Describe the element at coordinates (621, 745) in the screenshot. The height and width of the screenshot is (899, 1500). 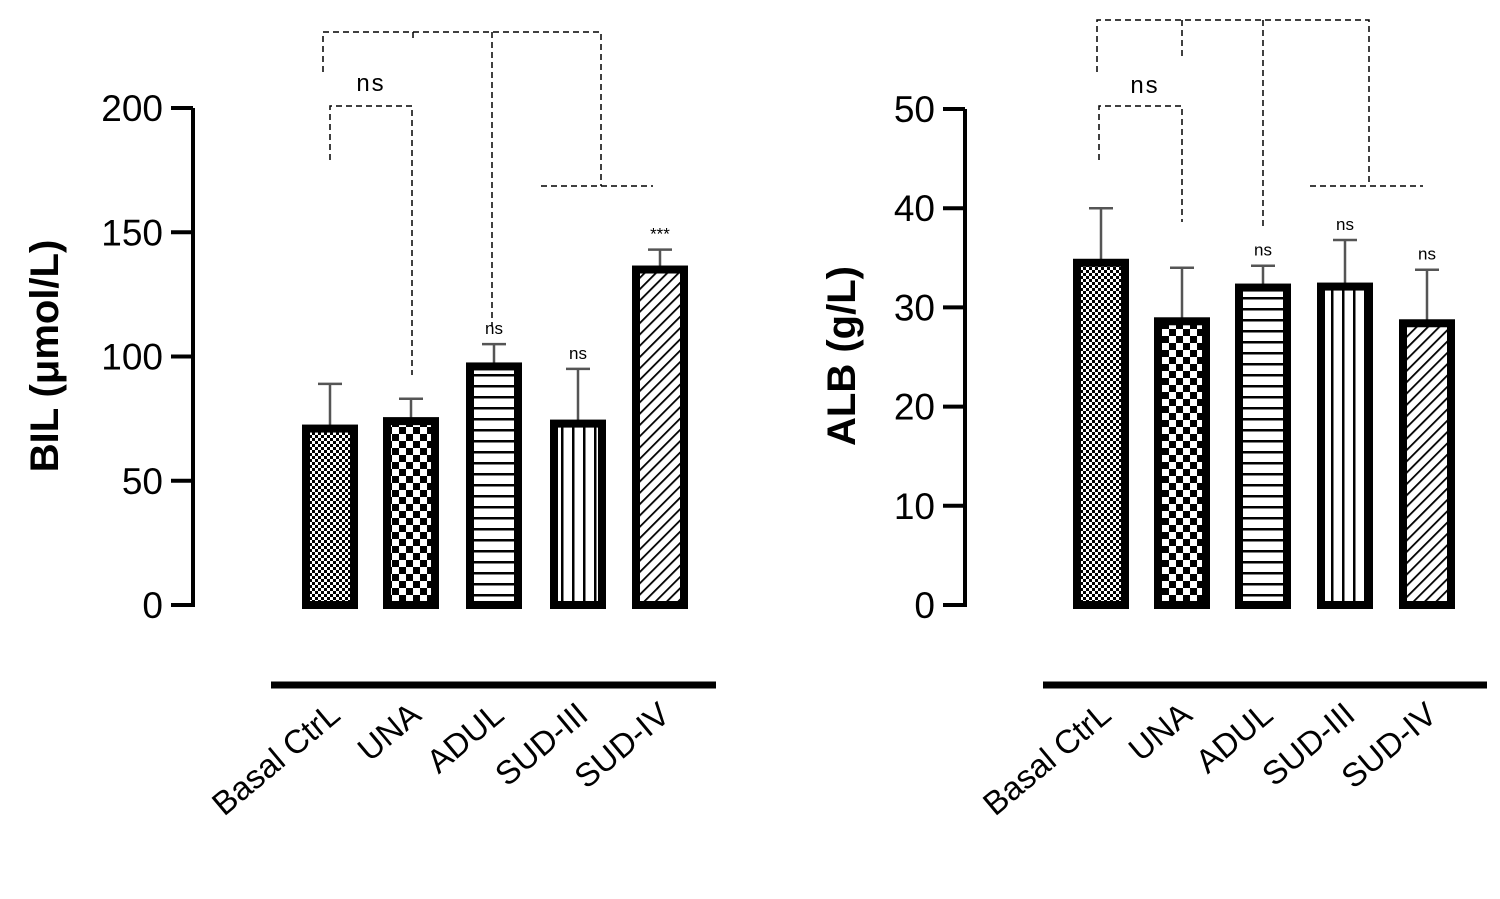
I see `bil-category-label: SUD-IV` at that location.